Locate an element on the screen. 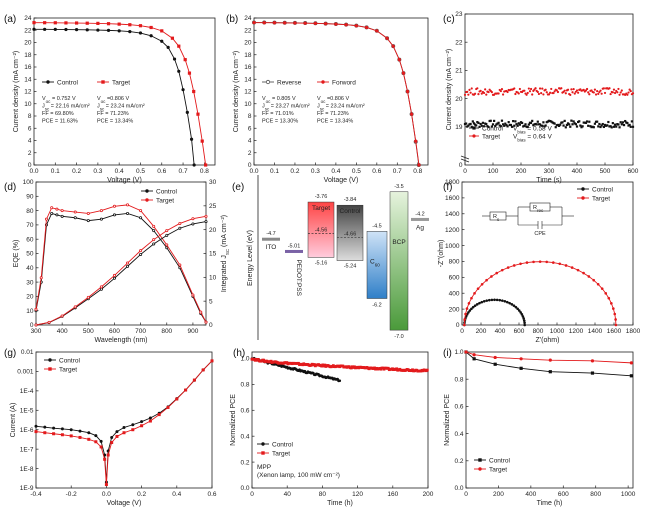  x-tick-label: -0.4 is located at coordinates (36, 494).